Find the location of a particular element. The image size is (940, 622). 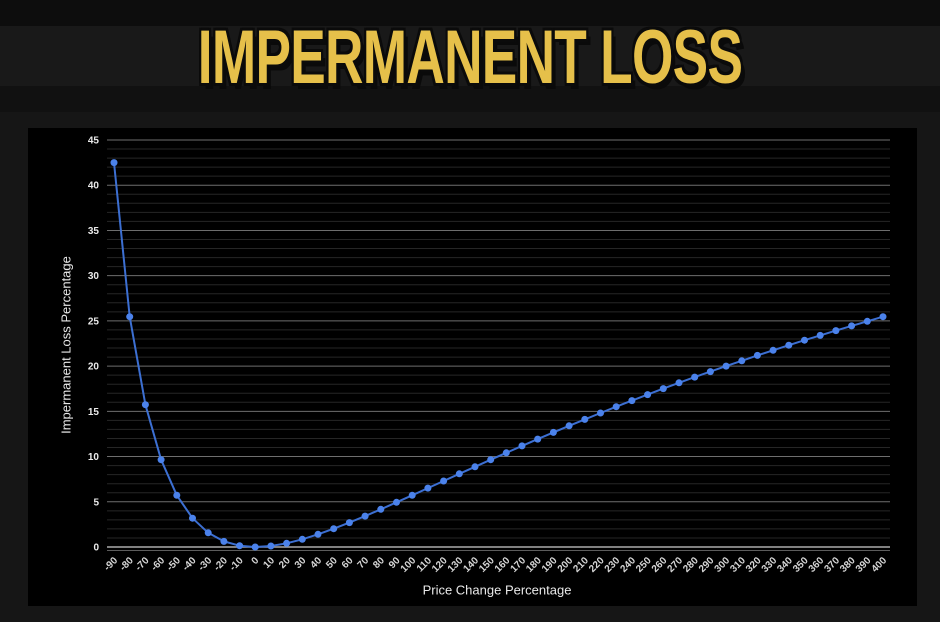

y-tick-label: 40 is located at coordinates (94, 186).